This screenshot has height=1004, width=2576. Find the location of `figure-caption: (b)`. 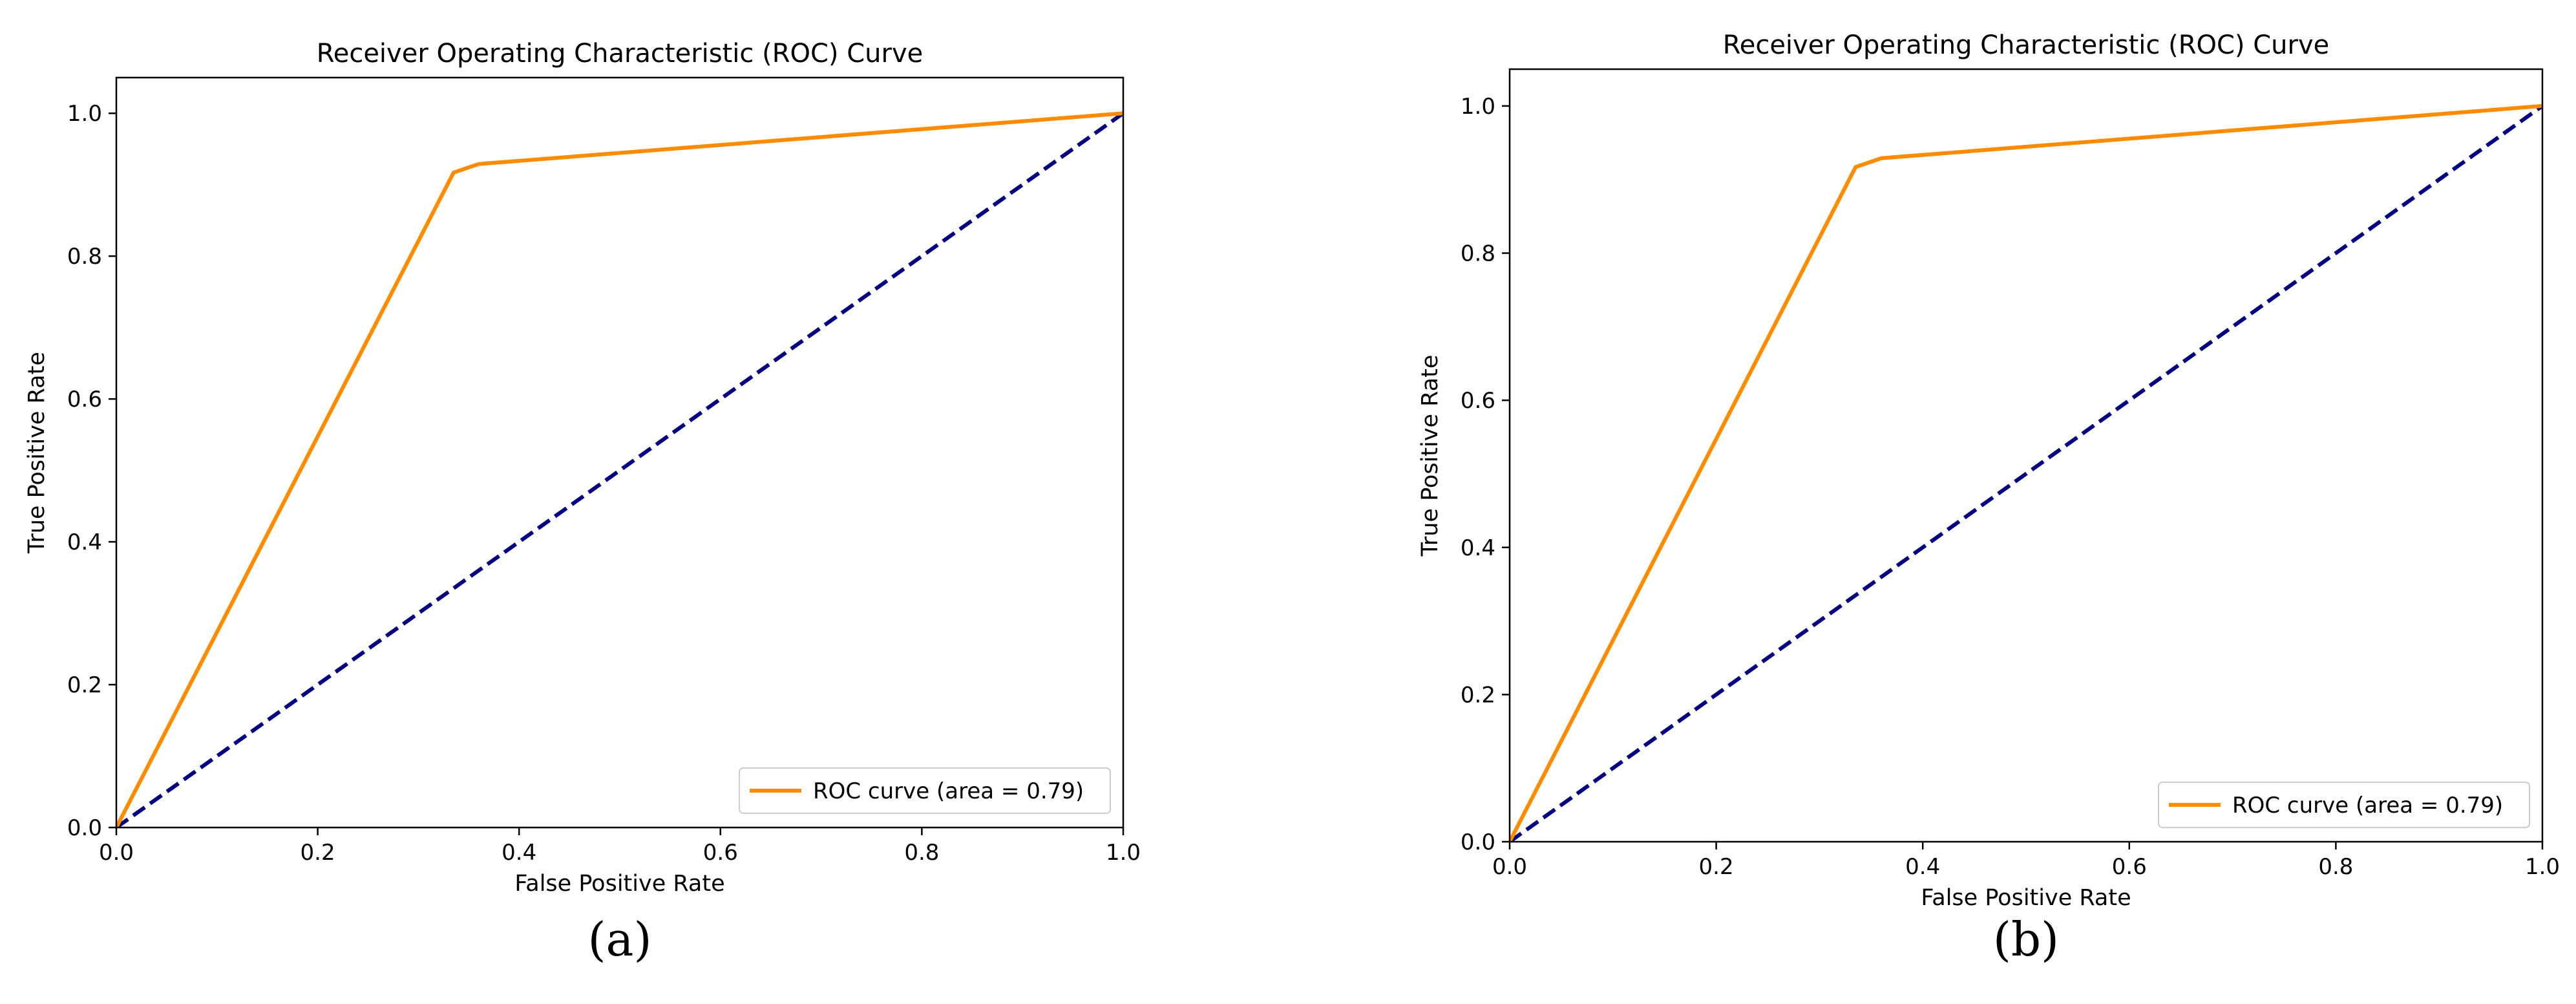

figure-caption: (b) is located at coordinates (2026, 939).